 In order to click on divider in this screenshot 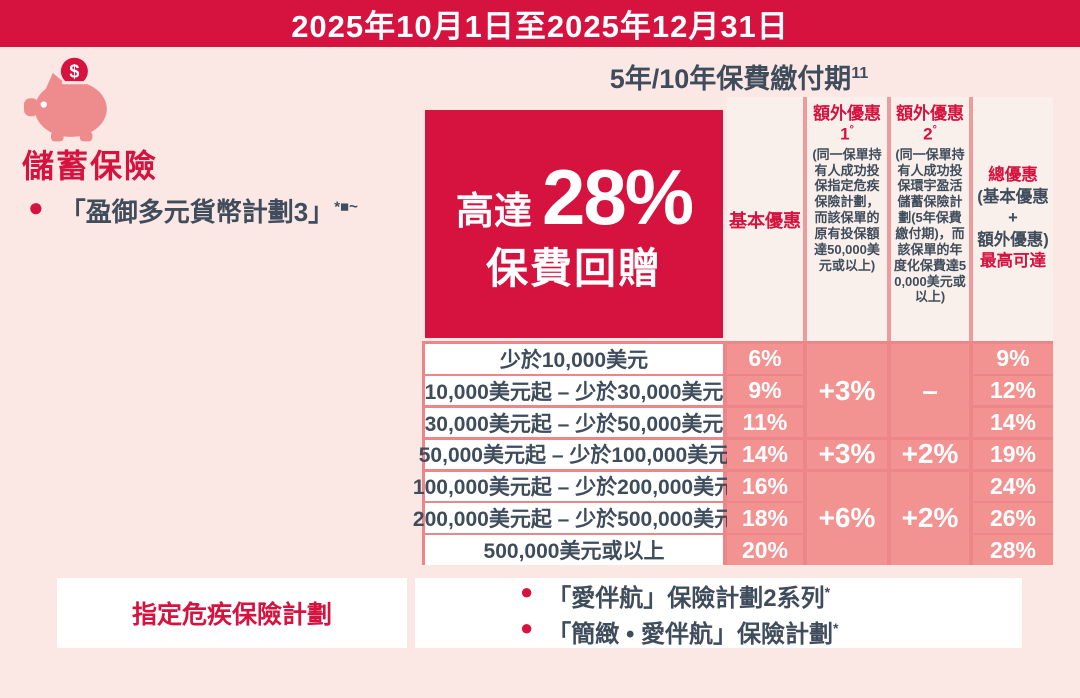, I will do `click(411, 613)`.